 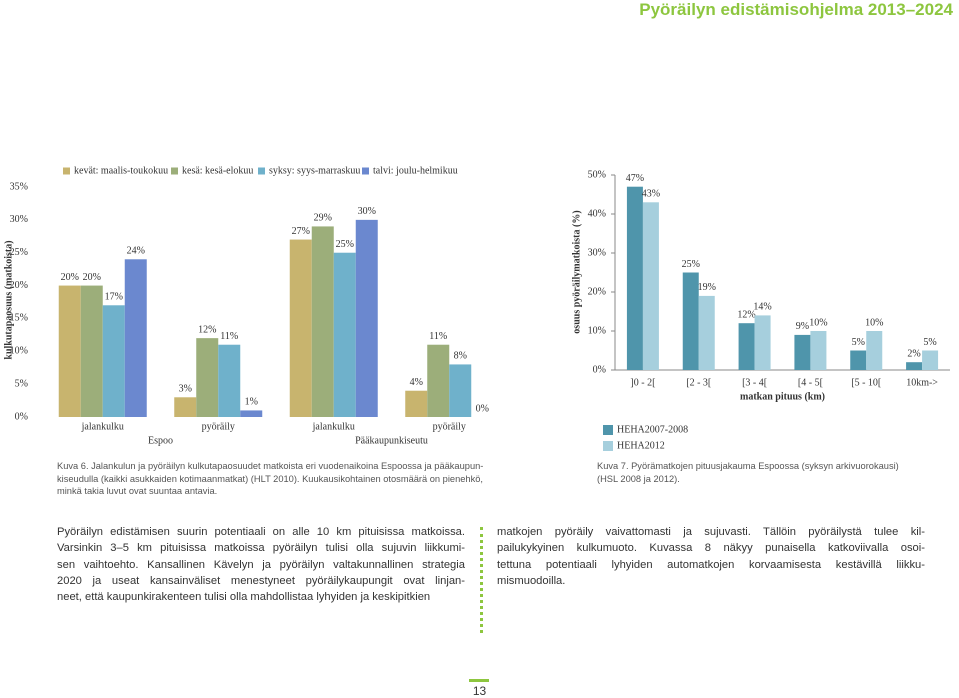 What do you see at coordinates (638, 478) in the screenshot?
I see `text-line: (HSL 2008 ja 2012).` at bounding box center [638, 478].